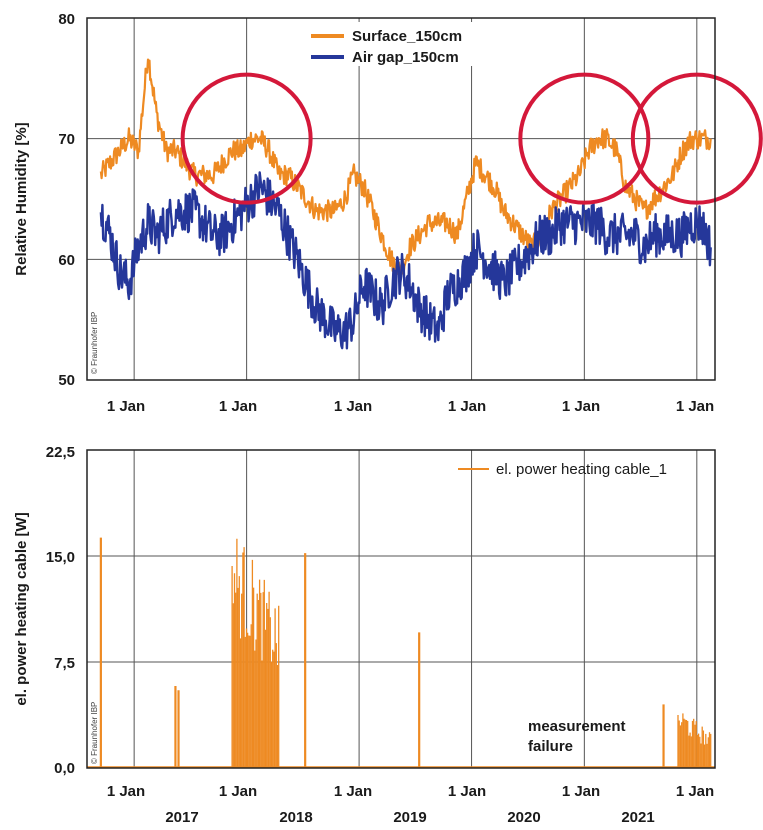 The image size is (763, 830). What do you see at coordinates (581, 469) in the screenshot?
I see `legend-label-heating-cable: el. power heating cable_1` at bounding box center [581, 469].